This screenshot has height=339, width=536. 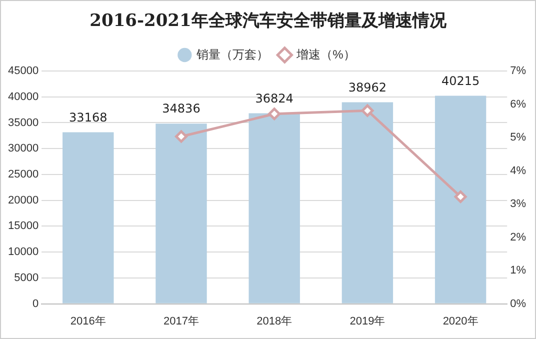 I want to click on y-tick-label: 10000, so click(x=23, y=252).